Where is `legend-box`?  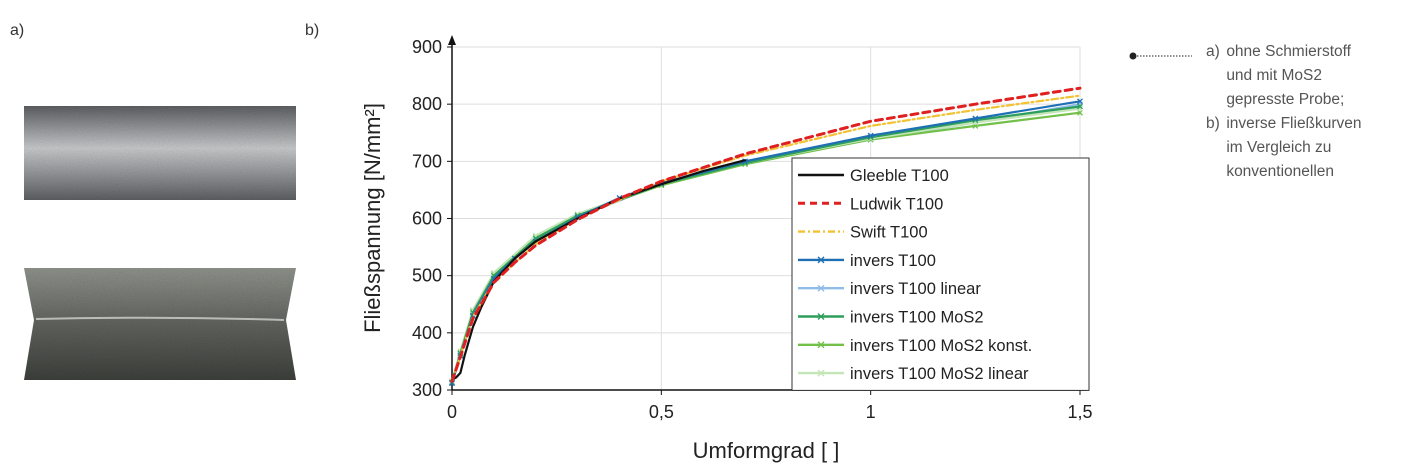 legend-box is located at coordinates (940, 274).